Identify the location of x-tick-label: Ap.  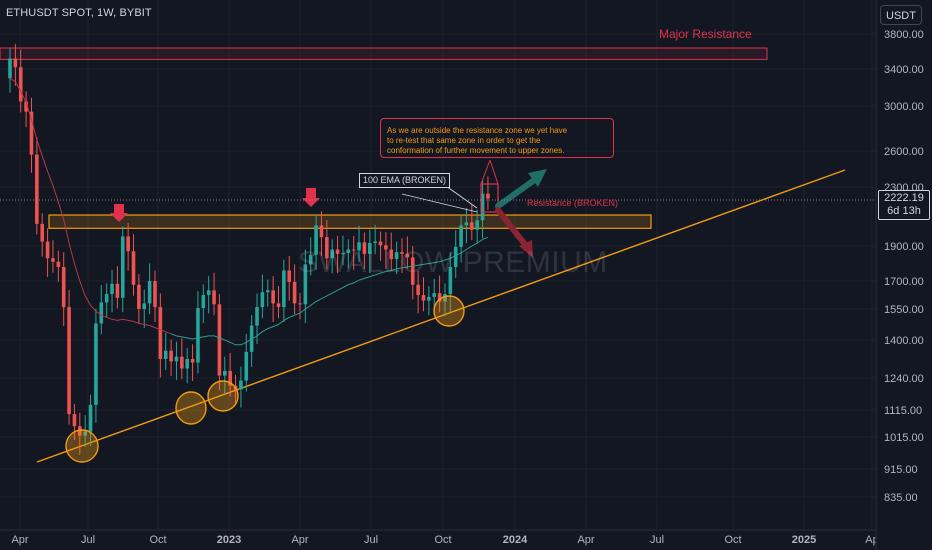
(871, 540).